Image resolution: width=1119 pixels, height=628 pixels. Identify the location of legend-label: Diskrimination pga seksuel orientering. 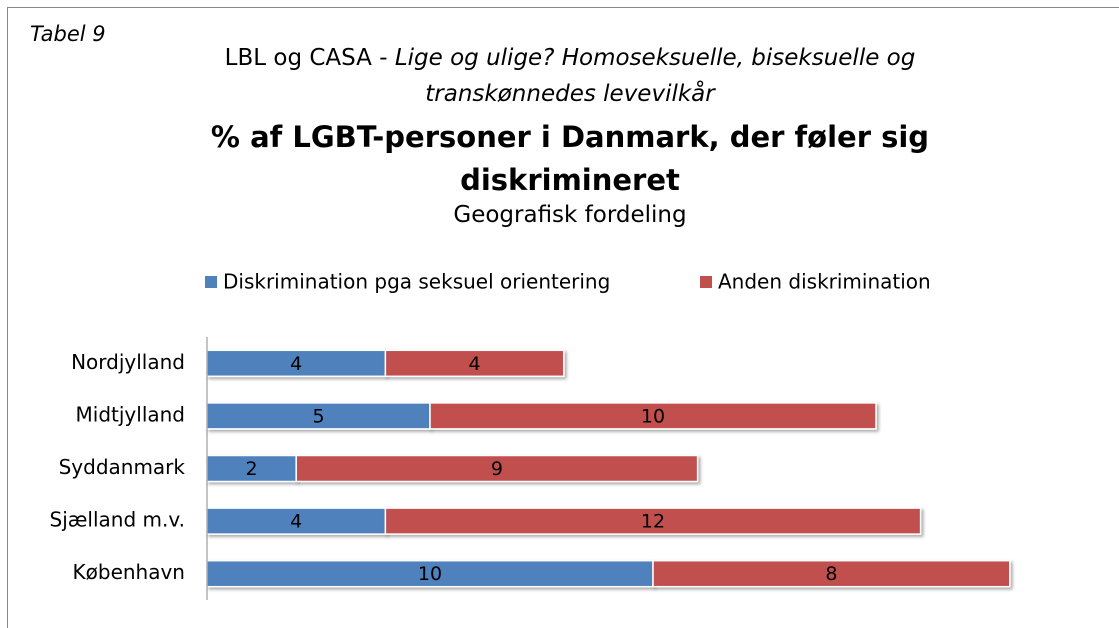
(416, 282).